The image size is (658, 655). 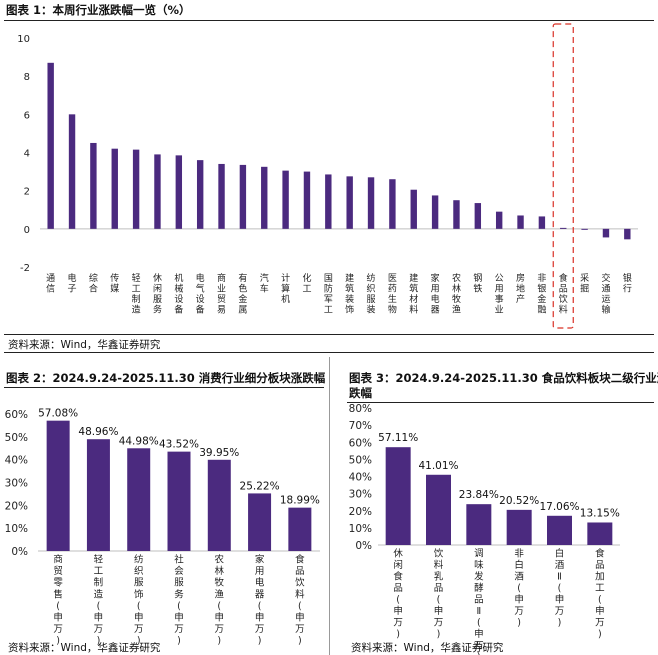 I want to click on chart2-ytick-label: 50%, so click(x=16, y=438).